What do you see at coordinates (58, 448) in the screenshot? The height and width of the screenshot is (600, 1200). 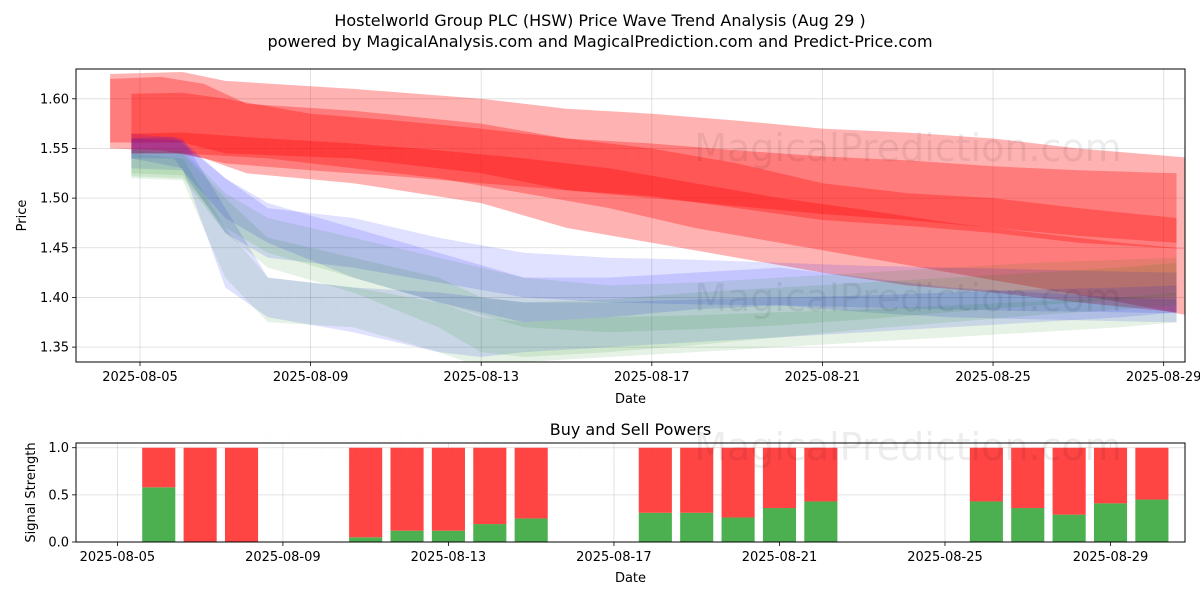 I see `y-tick-label: 1.0` at bounding box center [58, 448].